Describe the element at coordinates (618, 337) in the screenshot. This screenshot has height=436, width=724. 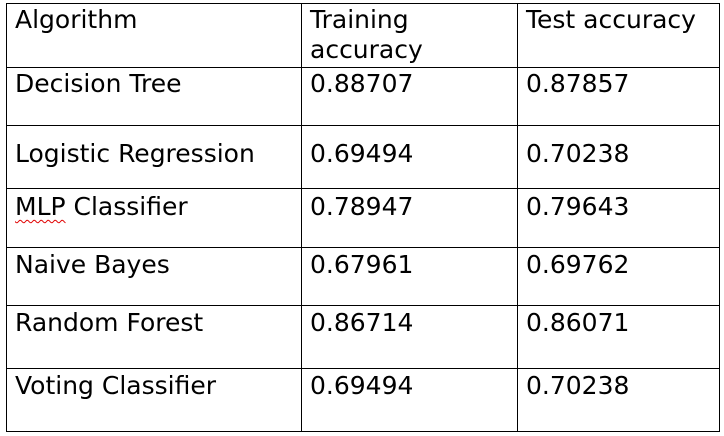
I see `test-accuracy-cell: 0.86071` at that location.